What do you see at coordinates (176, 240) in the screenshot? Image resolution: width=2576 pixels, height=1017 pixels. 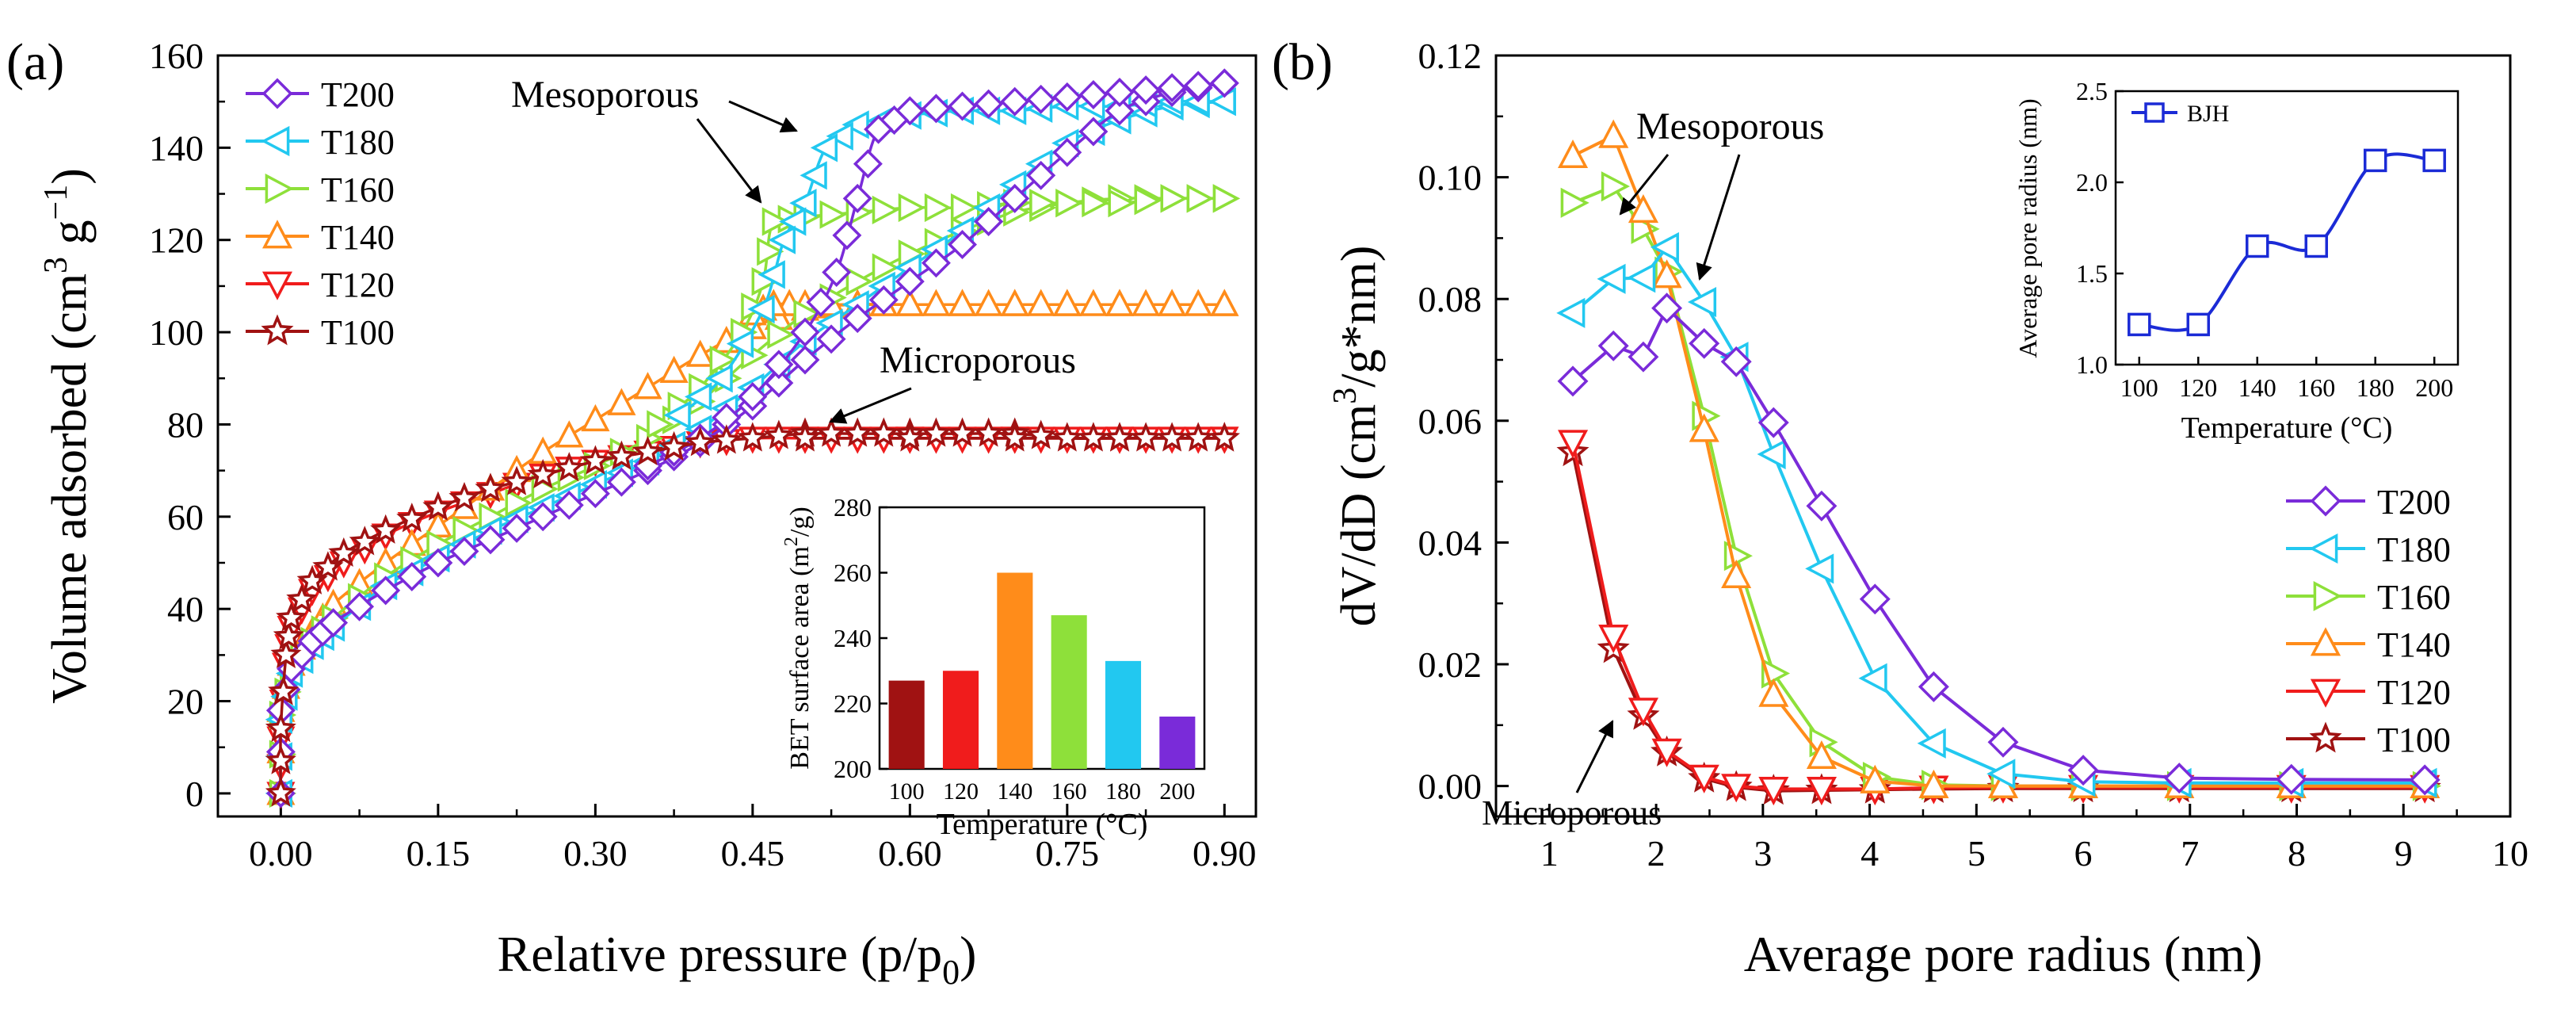 I see `a-ytick-label: 120` at bounding box center [176, 240].